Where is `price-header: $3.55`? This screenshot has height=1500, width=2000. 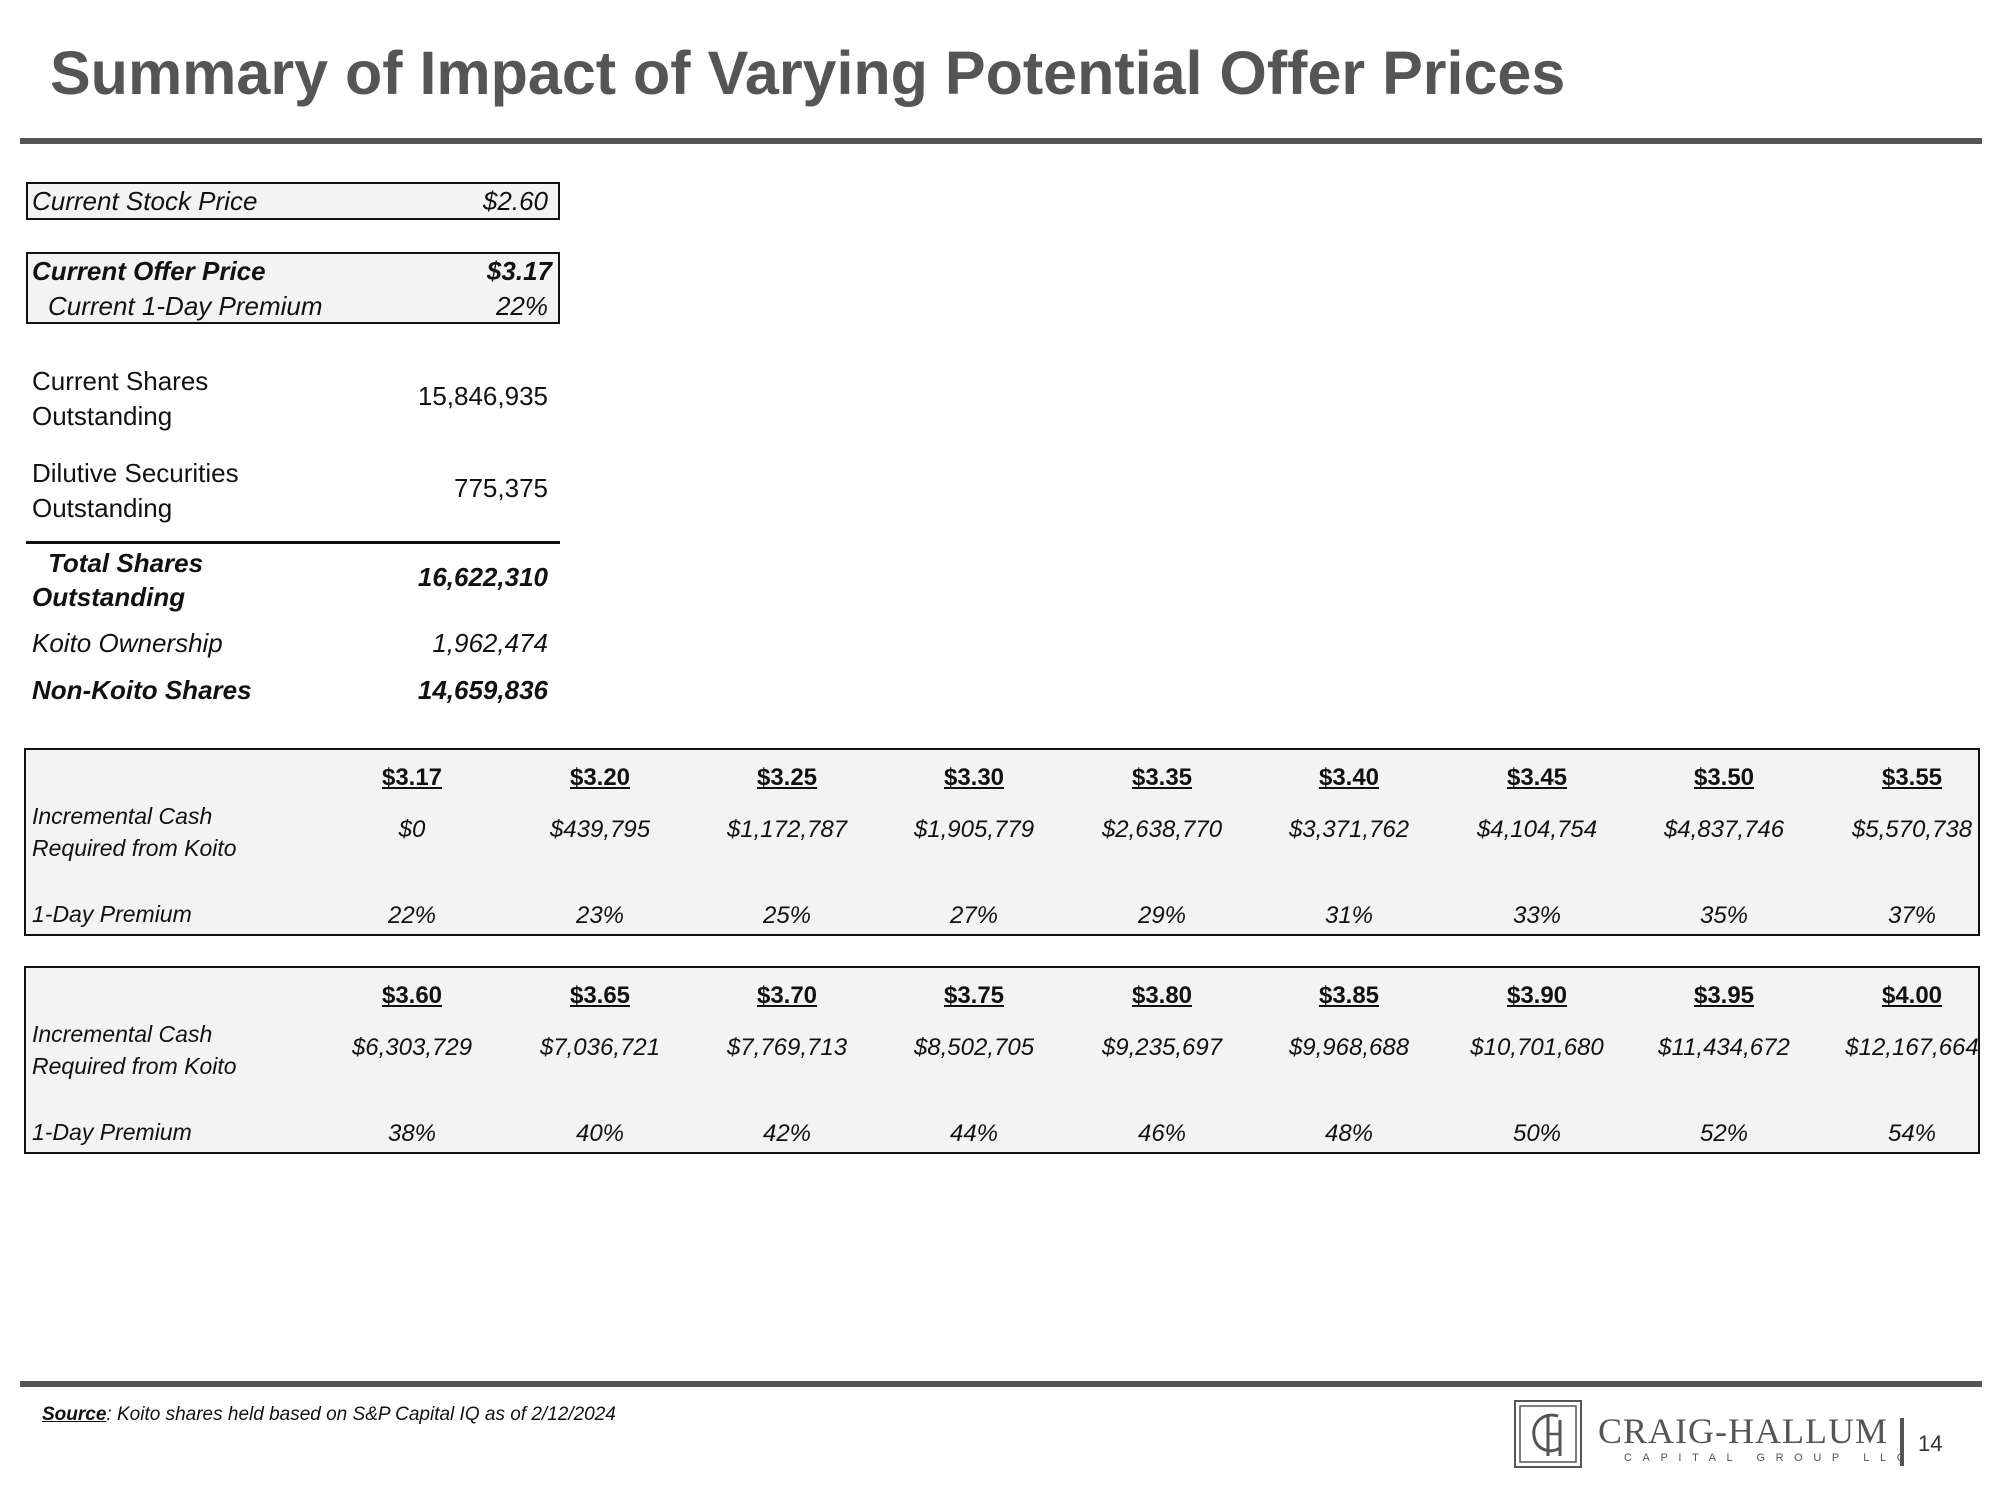
price-header: $3.55 is located at coordinates (1912, 777).